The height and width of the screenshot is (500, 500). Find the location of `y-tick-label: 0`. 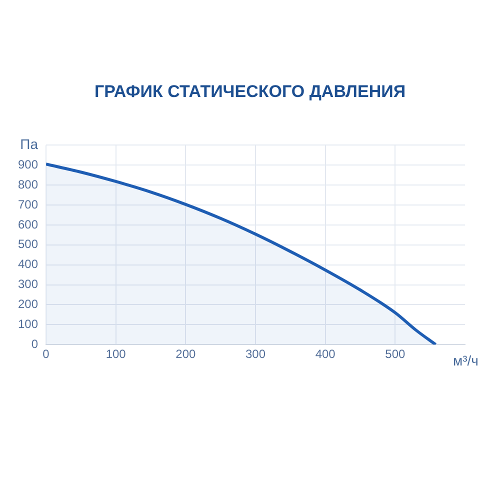

y-tick-label: 0 is located at coordinates (34, 343).